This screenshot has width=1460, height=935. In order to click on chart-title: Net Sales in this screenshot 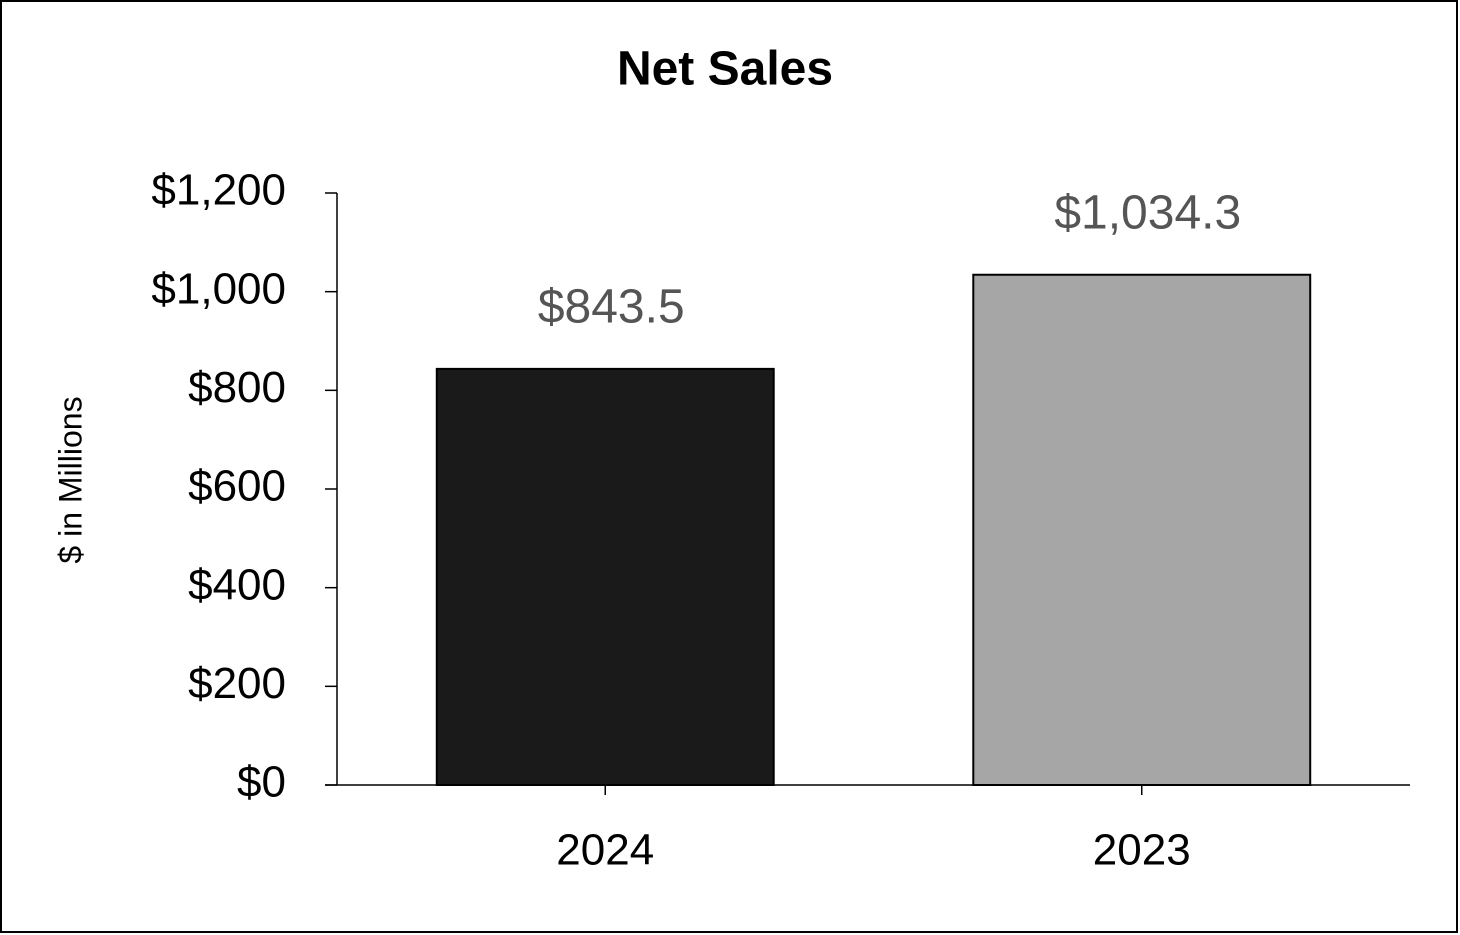, I will do `click(725, 69)`.